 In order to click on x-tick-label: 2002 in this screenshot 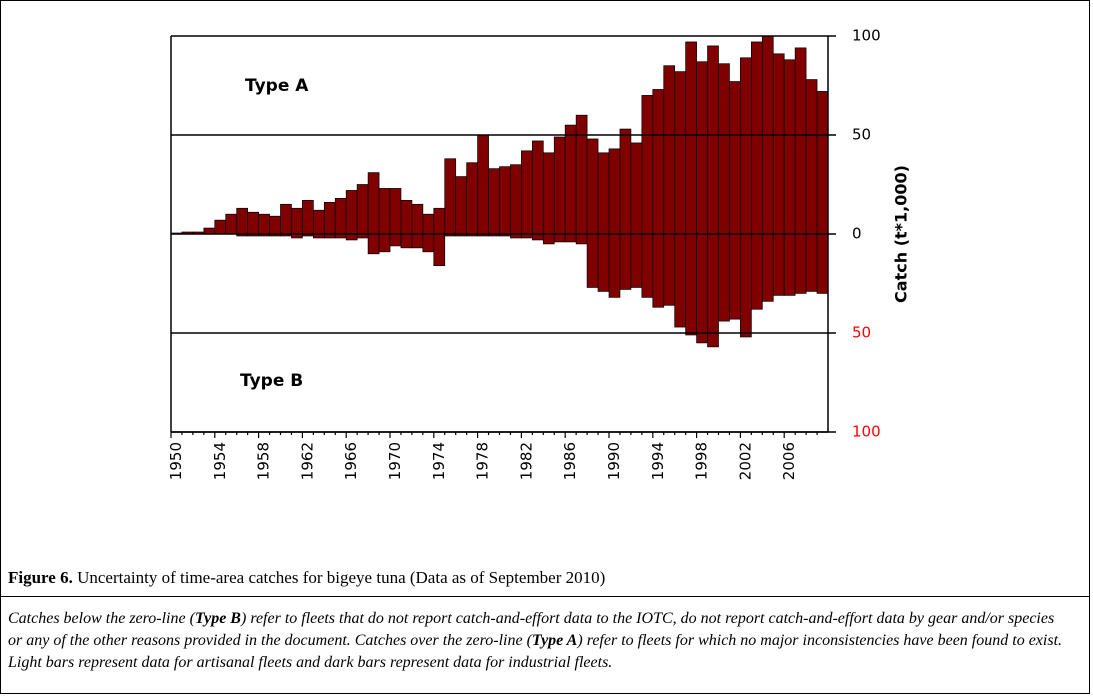, I will do `click(745, 461)`.